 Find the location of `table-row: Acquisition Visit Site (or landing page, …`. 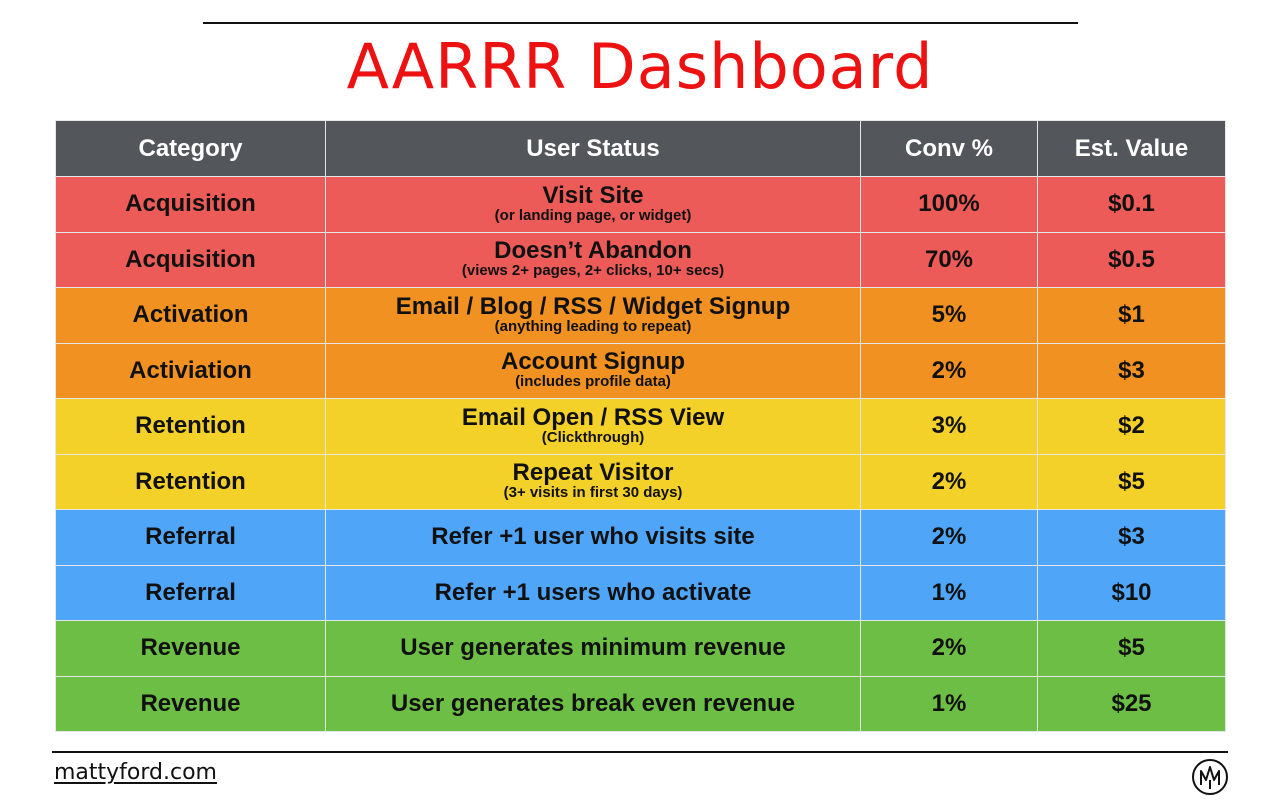

table-row: Acquisition Visit Site (or landing page, … is located at coordinates (640, 204).